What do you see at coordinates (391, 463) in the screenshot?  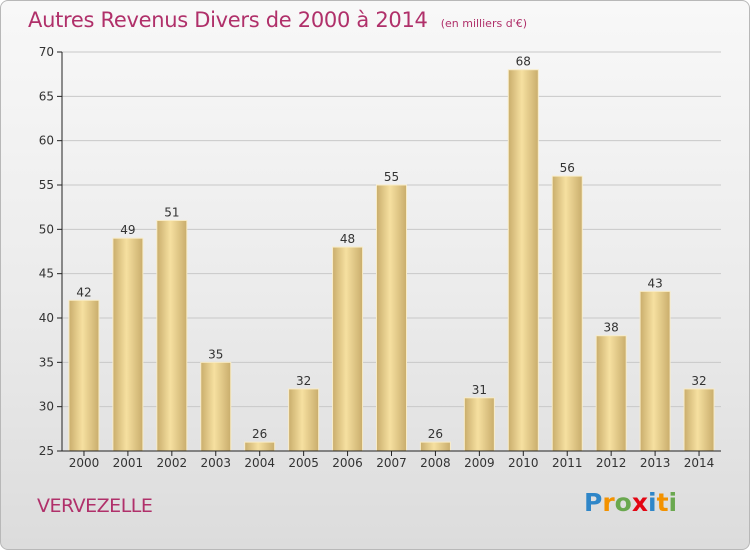 I see `x-tick-label: 2007` at bounding box center [391, 463].